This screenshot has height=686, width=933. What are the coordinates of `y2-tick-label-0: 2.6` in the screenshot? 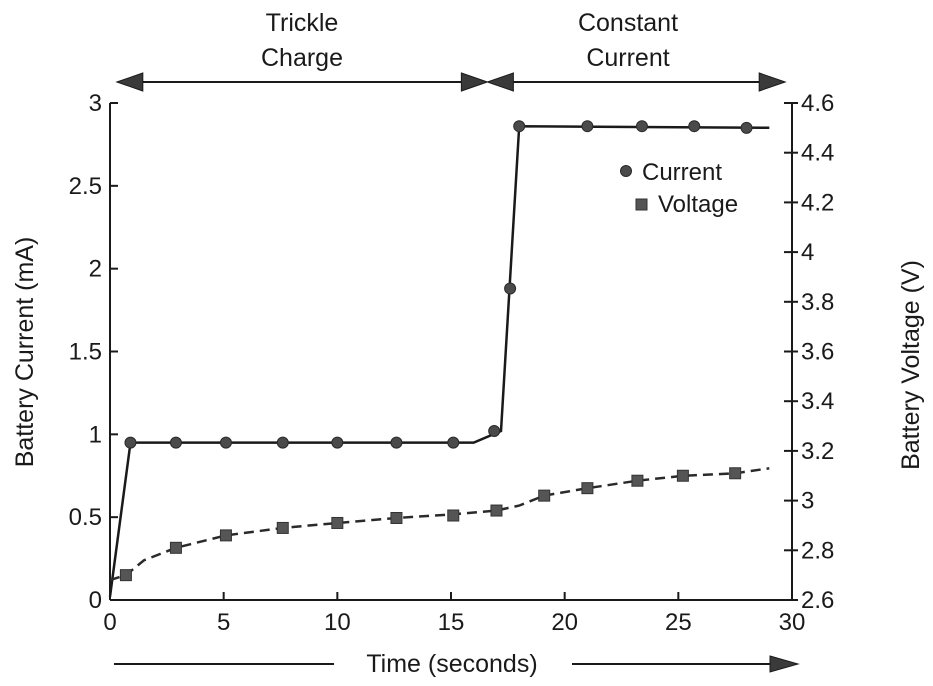 It's located at (817, 600).